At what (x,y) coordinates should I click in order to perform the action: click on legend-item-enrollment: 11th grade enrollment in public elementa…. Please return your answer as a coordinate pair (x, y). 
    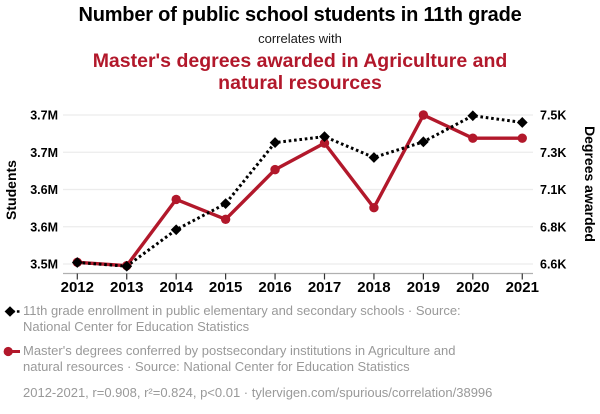
    Looking at the image, I should click on (295, 318).